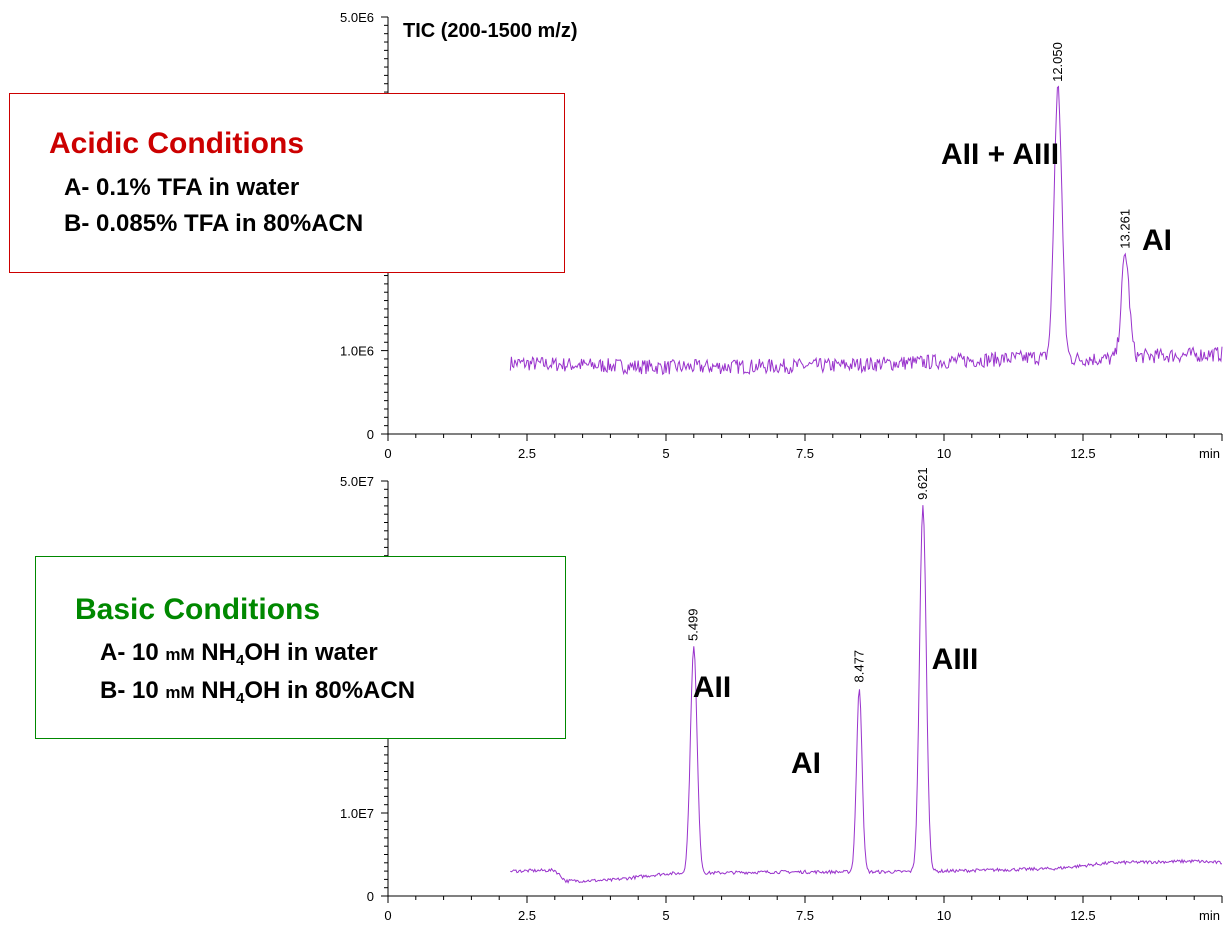 The width and height of the screenshot is (1229, 926). What do you see at coordinates (357, 481) in the screenshot?
I see `y-tick-label: 5.0E7` at bounding box center [357, 481].